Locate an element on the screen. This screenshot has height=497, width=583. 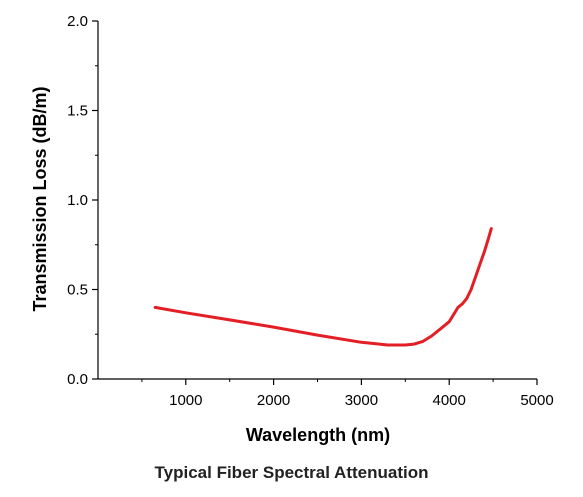
x-tick-label: 3000 is located at coordinates (361, 400).